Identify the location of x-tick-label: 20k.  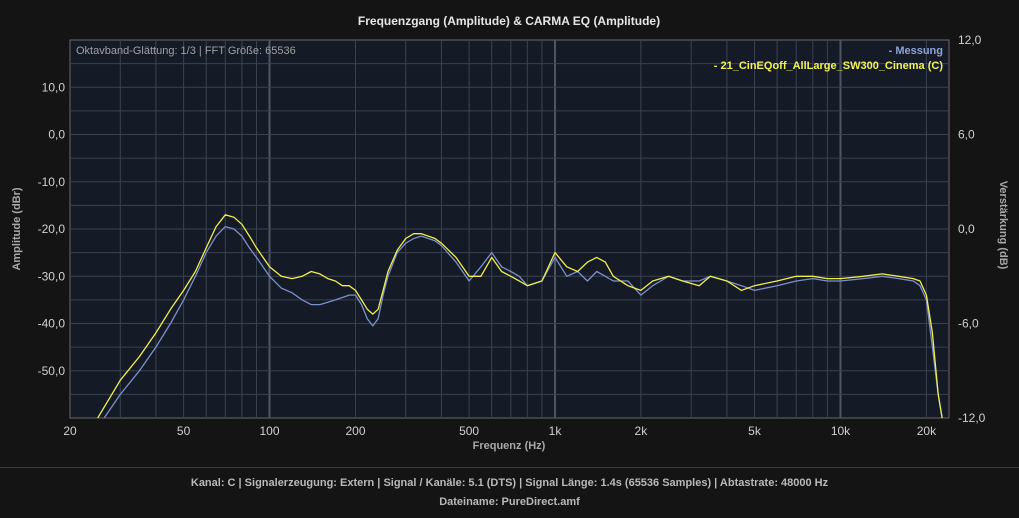
(927, 431).